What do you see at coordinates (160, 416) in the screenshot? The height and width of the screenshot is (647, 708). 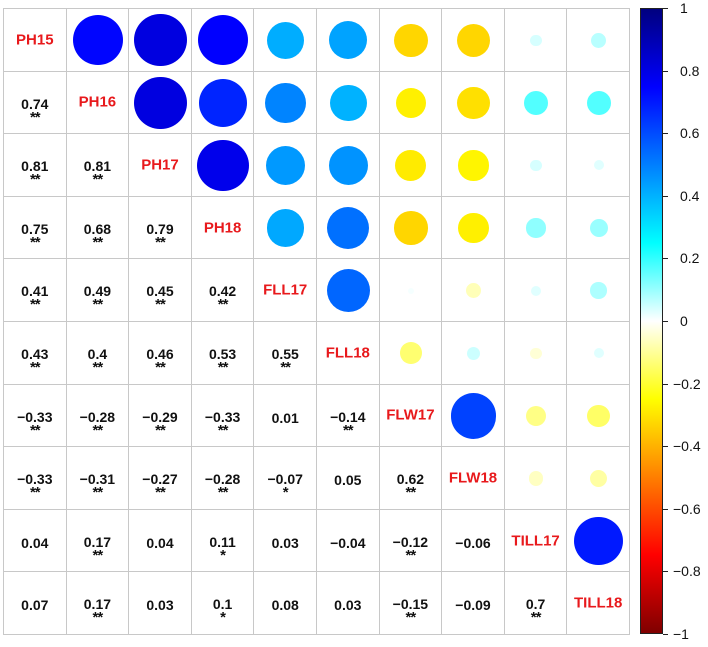 I see `correlation-value: −0.29` at bounding box center [160, 416].